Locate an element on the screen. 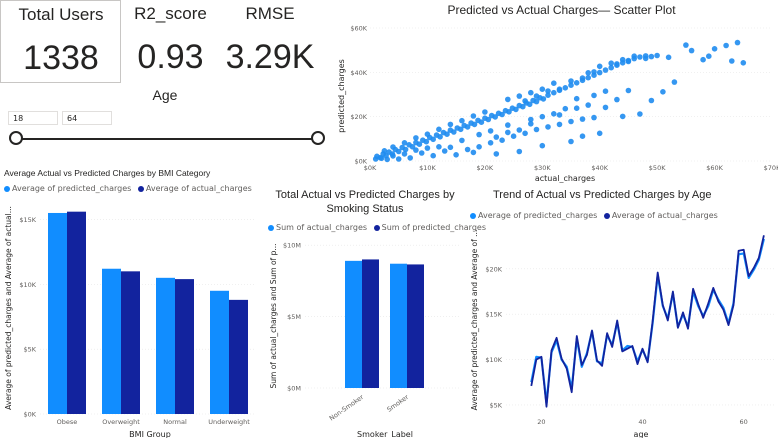  age-x-axis-label: age is located at coordinates (641, 434).